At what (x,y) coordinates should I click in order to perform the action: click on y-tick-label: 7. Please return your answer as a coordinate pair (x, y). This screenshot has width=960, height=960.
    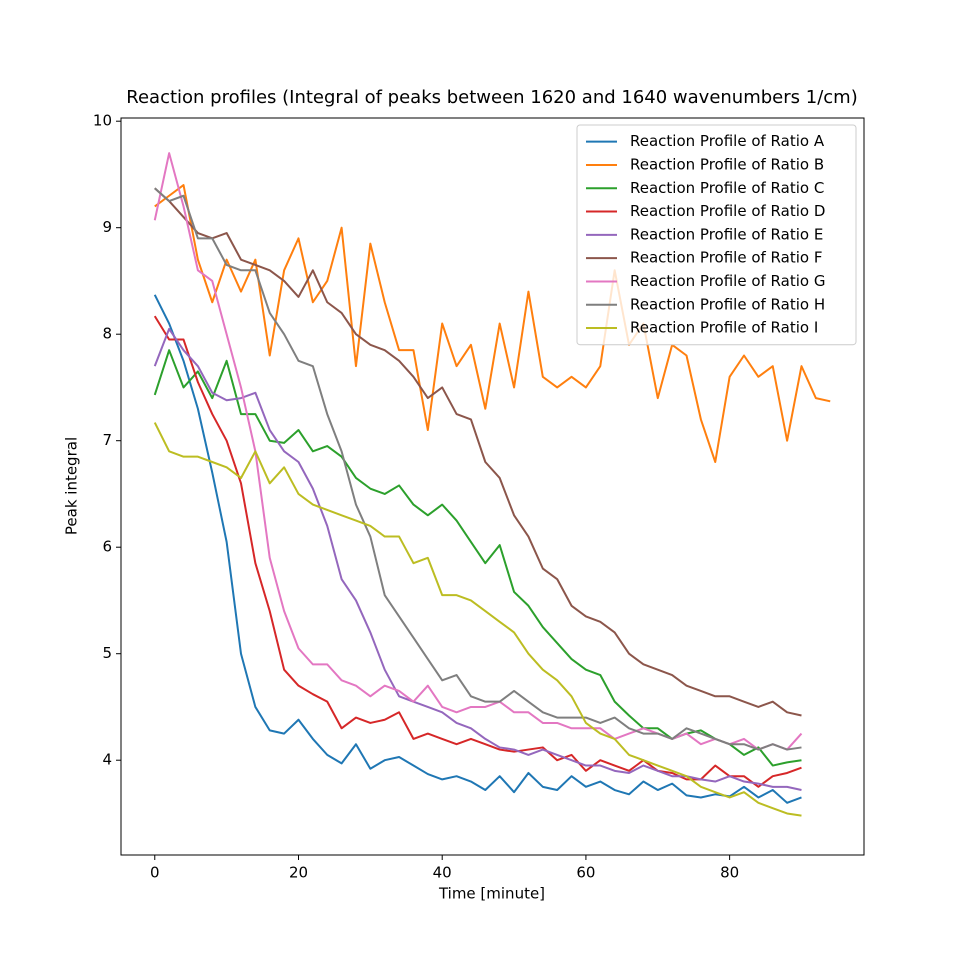
    Looking at the image, I should click on (107, 440).